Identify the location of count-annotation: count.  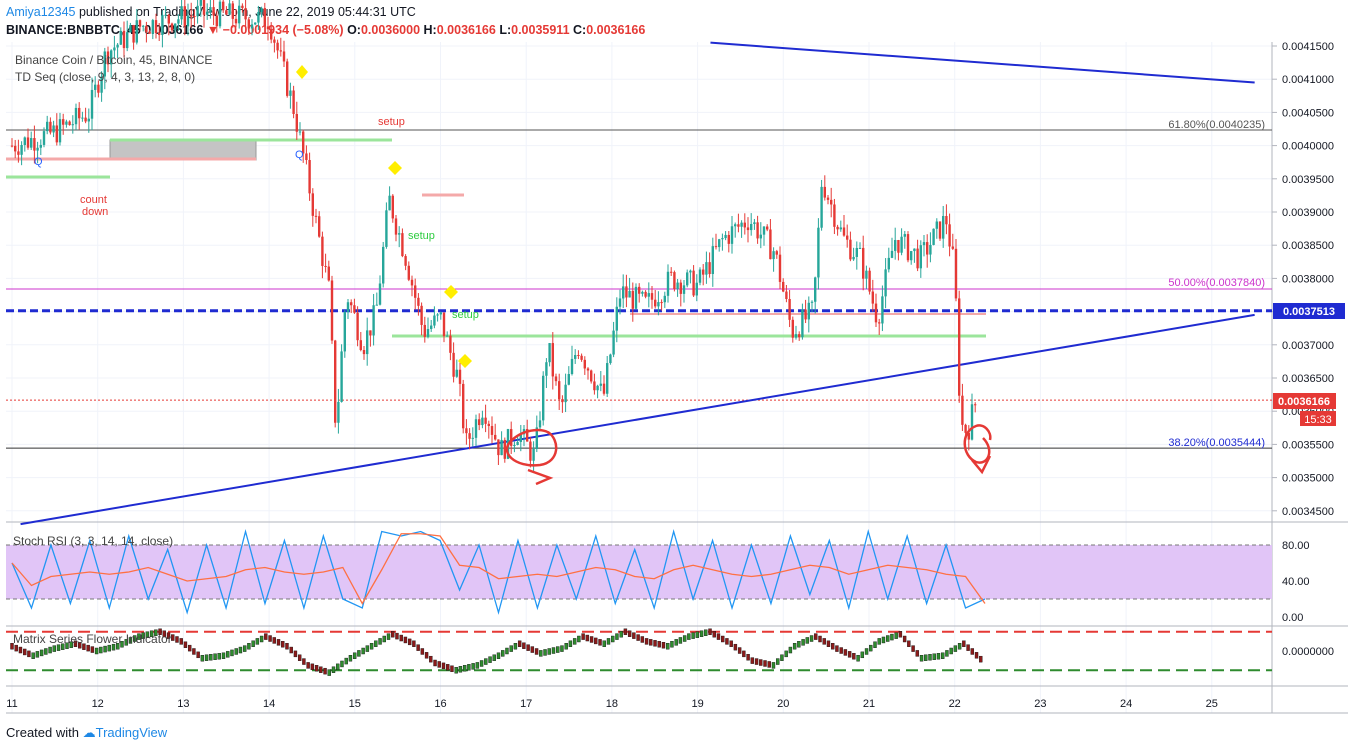
(93, 200).